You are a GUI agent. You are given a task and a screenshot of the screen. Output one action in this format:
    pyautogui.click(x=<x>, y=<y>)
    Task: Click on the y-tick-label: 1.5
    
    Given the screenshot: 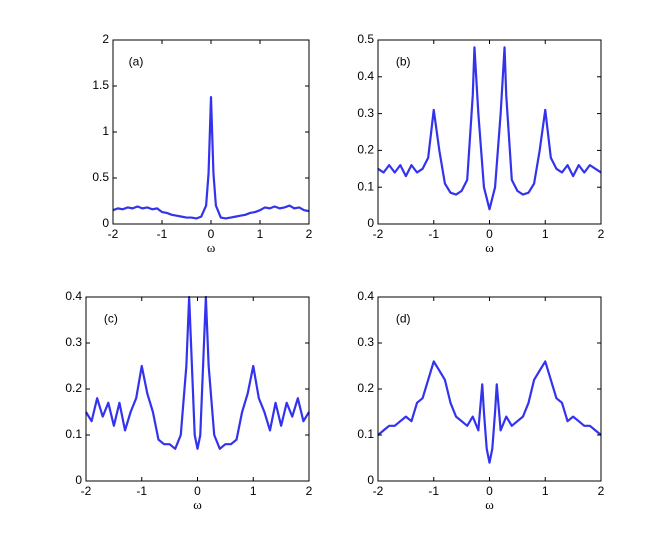 What is the action you would take?
    pyautogui.click(x=100, y=85)
    